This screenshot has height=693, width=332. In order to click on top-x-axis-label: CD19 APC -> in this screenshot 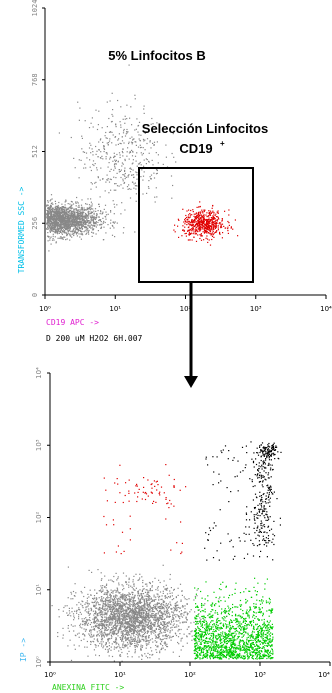, I will do `click(72, 322)`.